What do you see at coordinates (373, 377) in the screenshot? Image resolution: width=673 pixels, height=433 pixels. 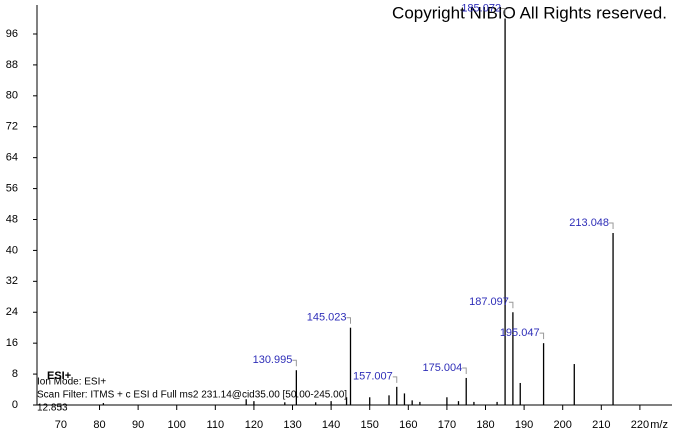 I see `peak-label: 157.007` at bounding box center [373, 377].